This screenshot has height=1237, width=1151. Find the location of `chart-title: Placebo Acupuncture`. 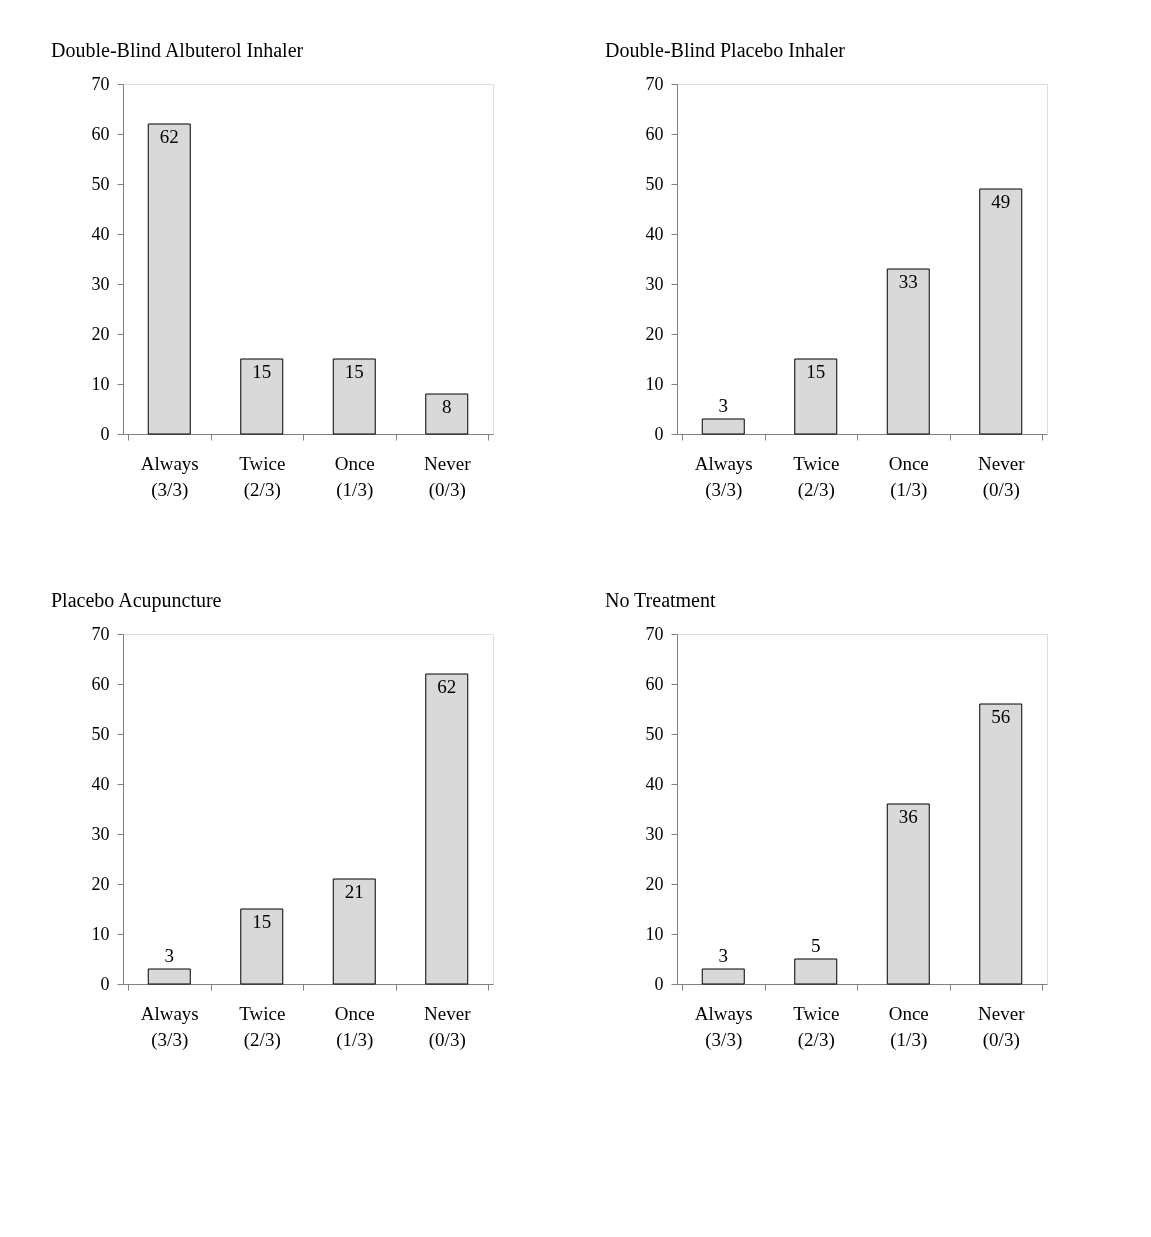

chart-title: Placebo Acupuncture is located at coordinates (136, 600).